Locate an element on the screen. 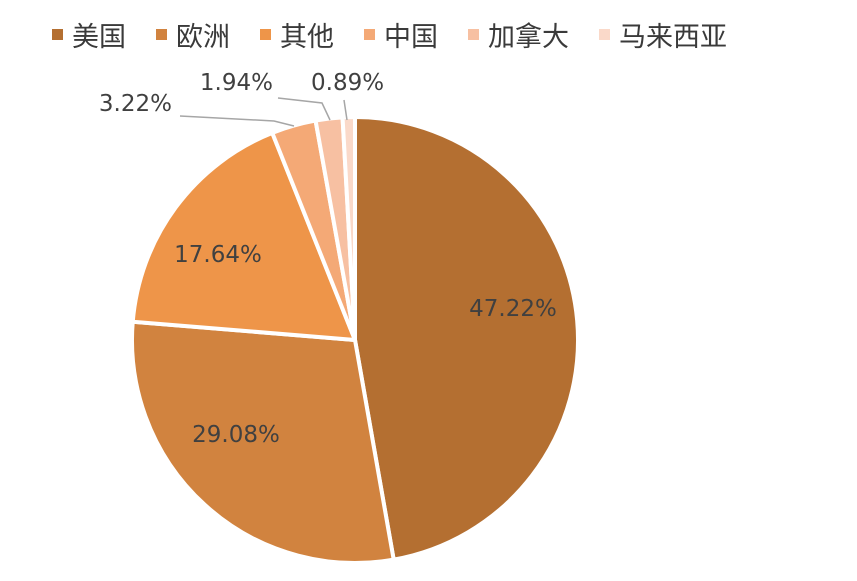 The height and width of the screenshot is (581, 857). data-label: 3.22% is located at coordinates (135, 104).